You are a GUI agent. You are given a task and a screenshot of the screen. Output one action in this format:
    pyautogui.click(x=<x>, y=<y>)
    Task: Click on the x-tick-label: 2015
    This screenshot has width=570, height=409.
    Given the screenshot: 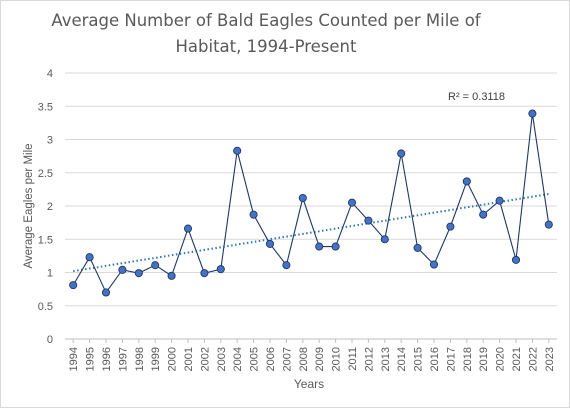 What is the action you would take?
    pyautogui.click(x=419, y=359)
    